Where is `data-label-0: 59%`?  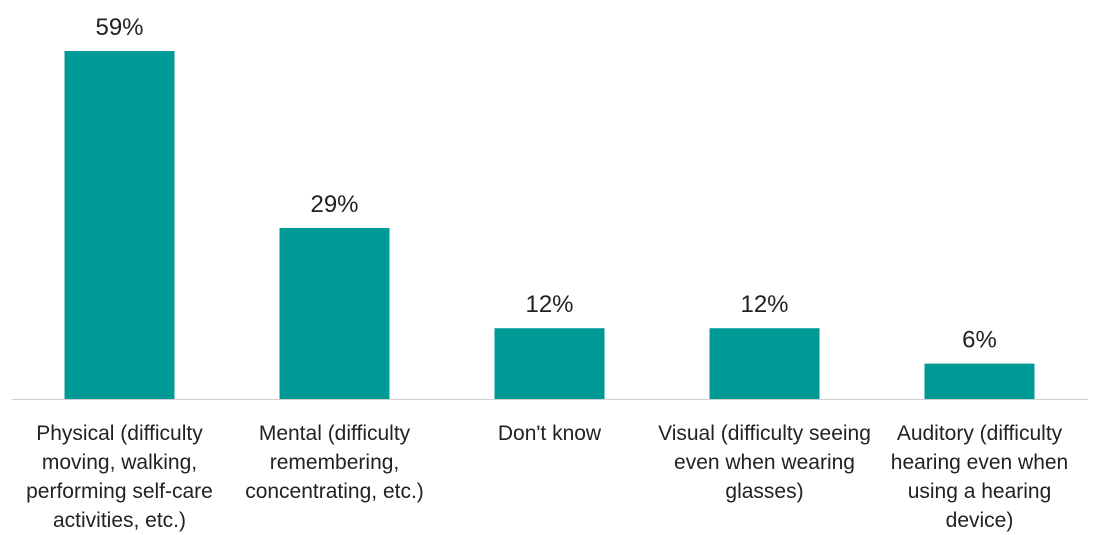
data-label-0: 59% is located at coordinates (119, 27).